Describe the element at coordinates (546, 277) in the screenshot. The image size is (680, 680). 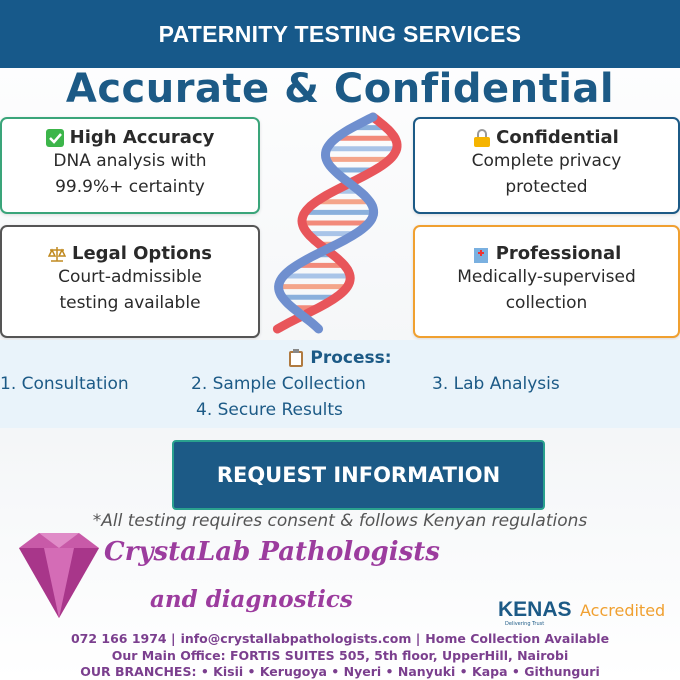
I see `card-text: Medically-supervised` at that location.